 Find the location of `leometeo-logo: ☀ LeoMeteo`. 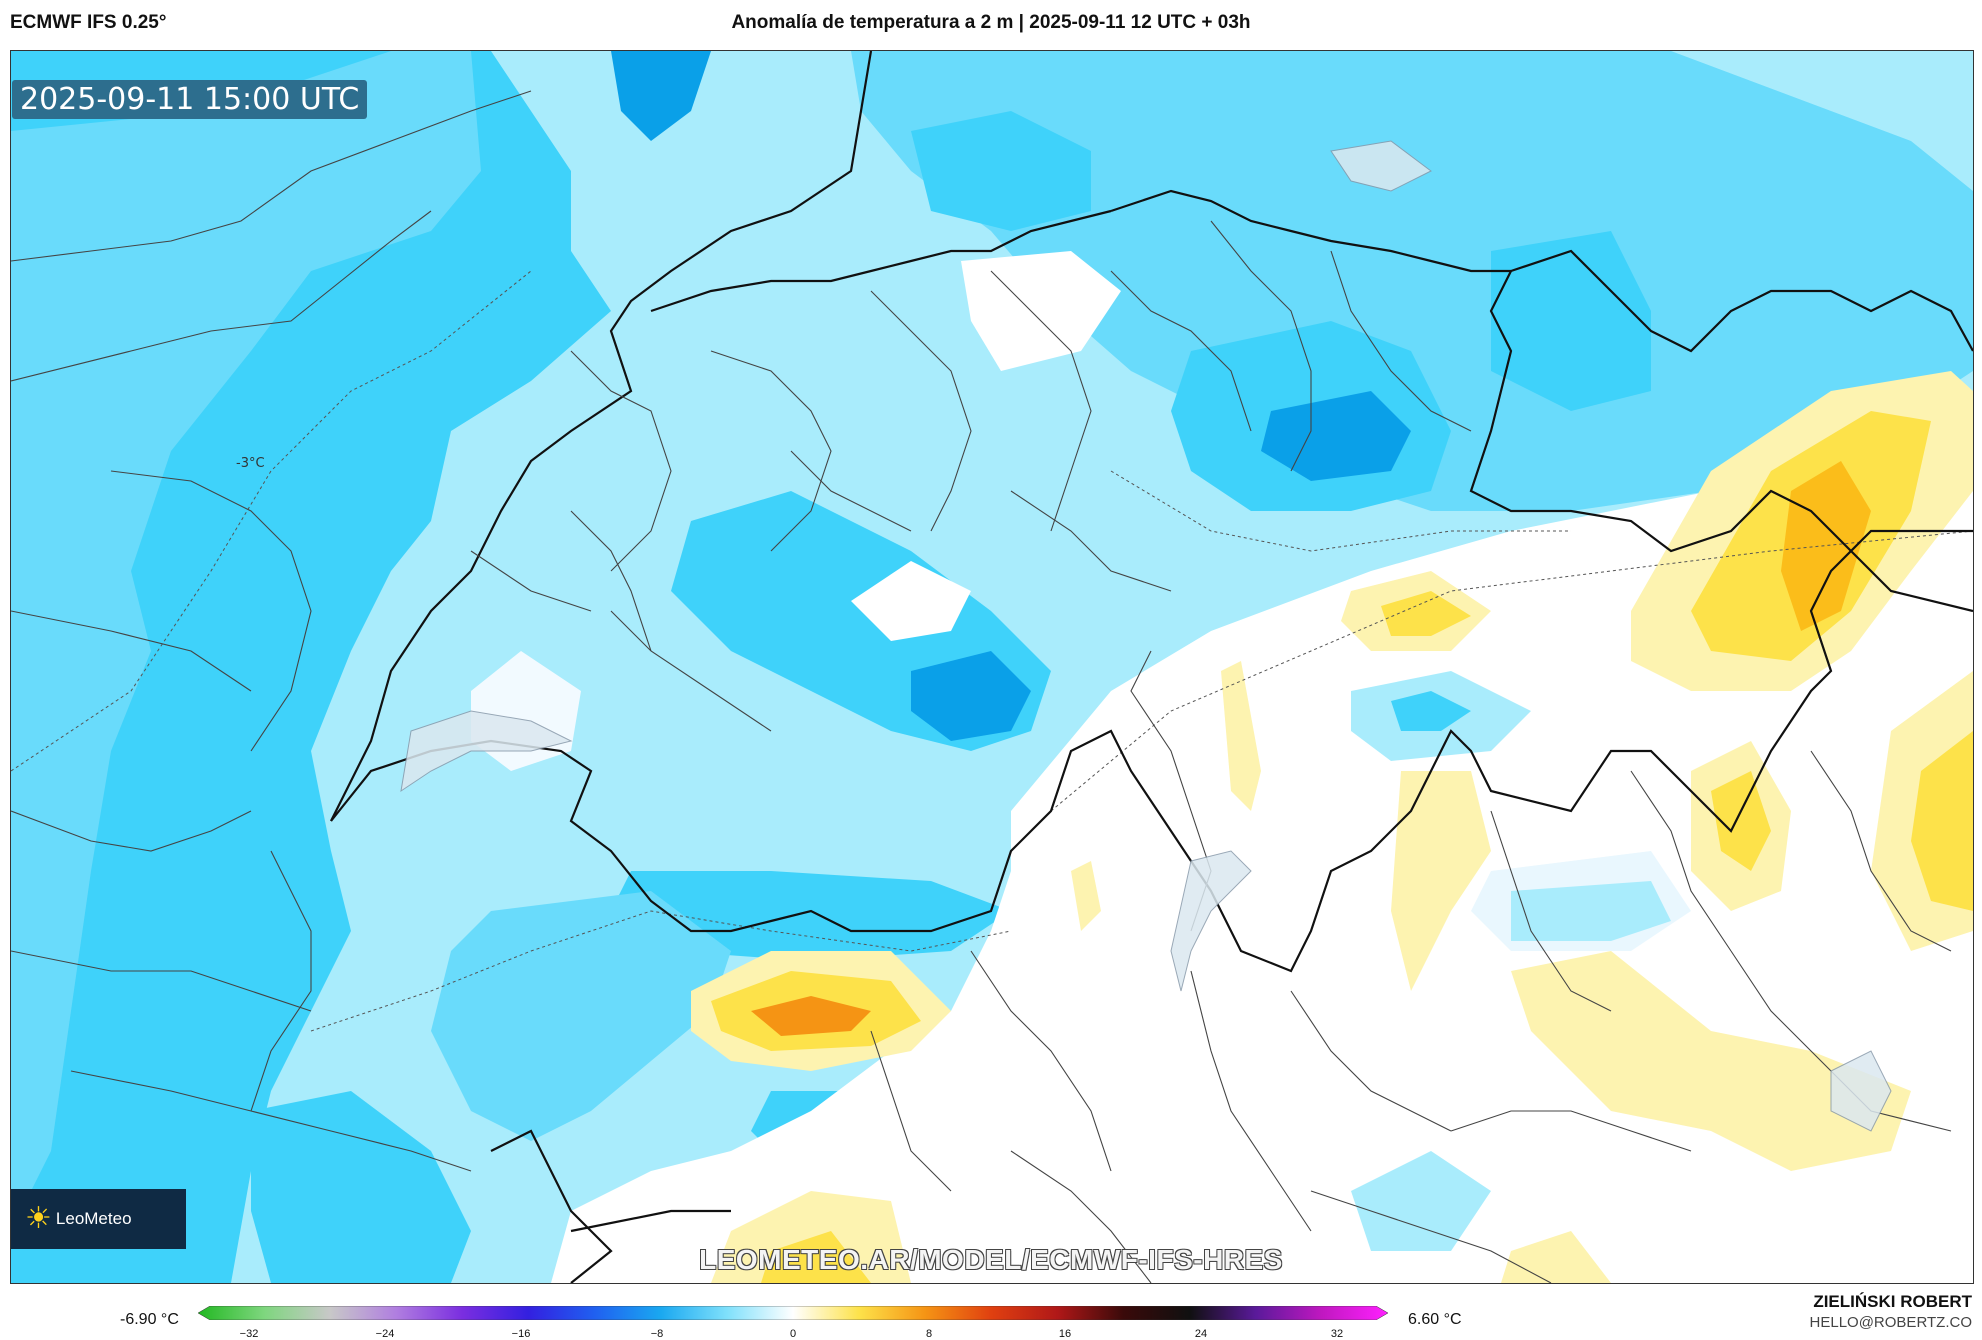

leometeo-logo: ☀ LeoMeteo is located at coordinates (98, 1219).